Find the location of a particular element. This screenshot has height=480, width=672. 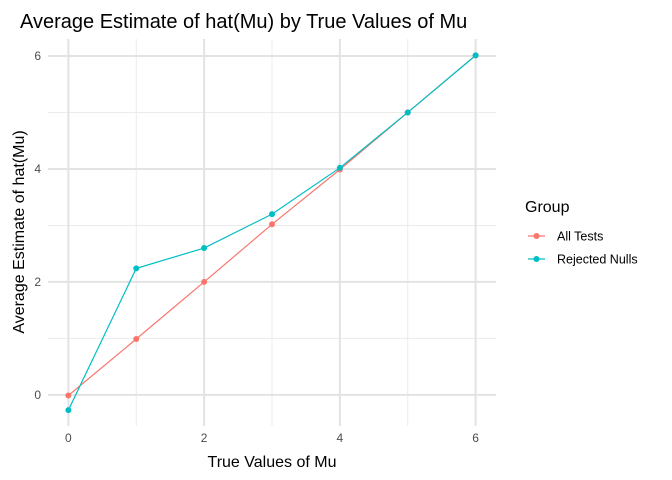

x-tick-label: 4 is located at coordinates (340, 438).